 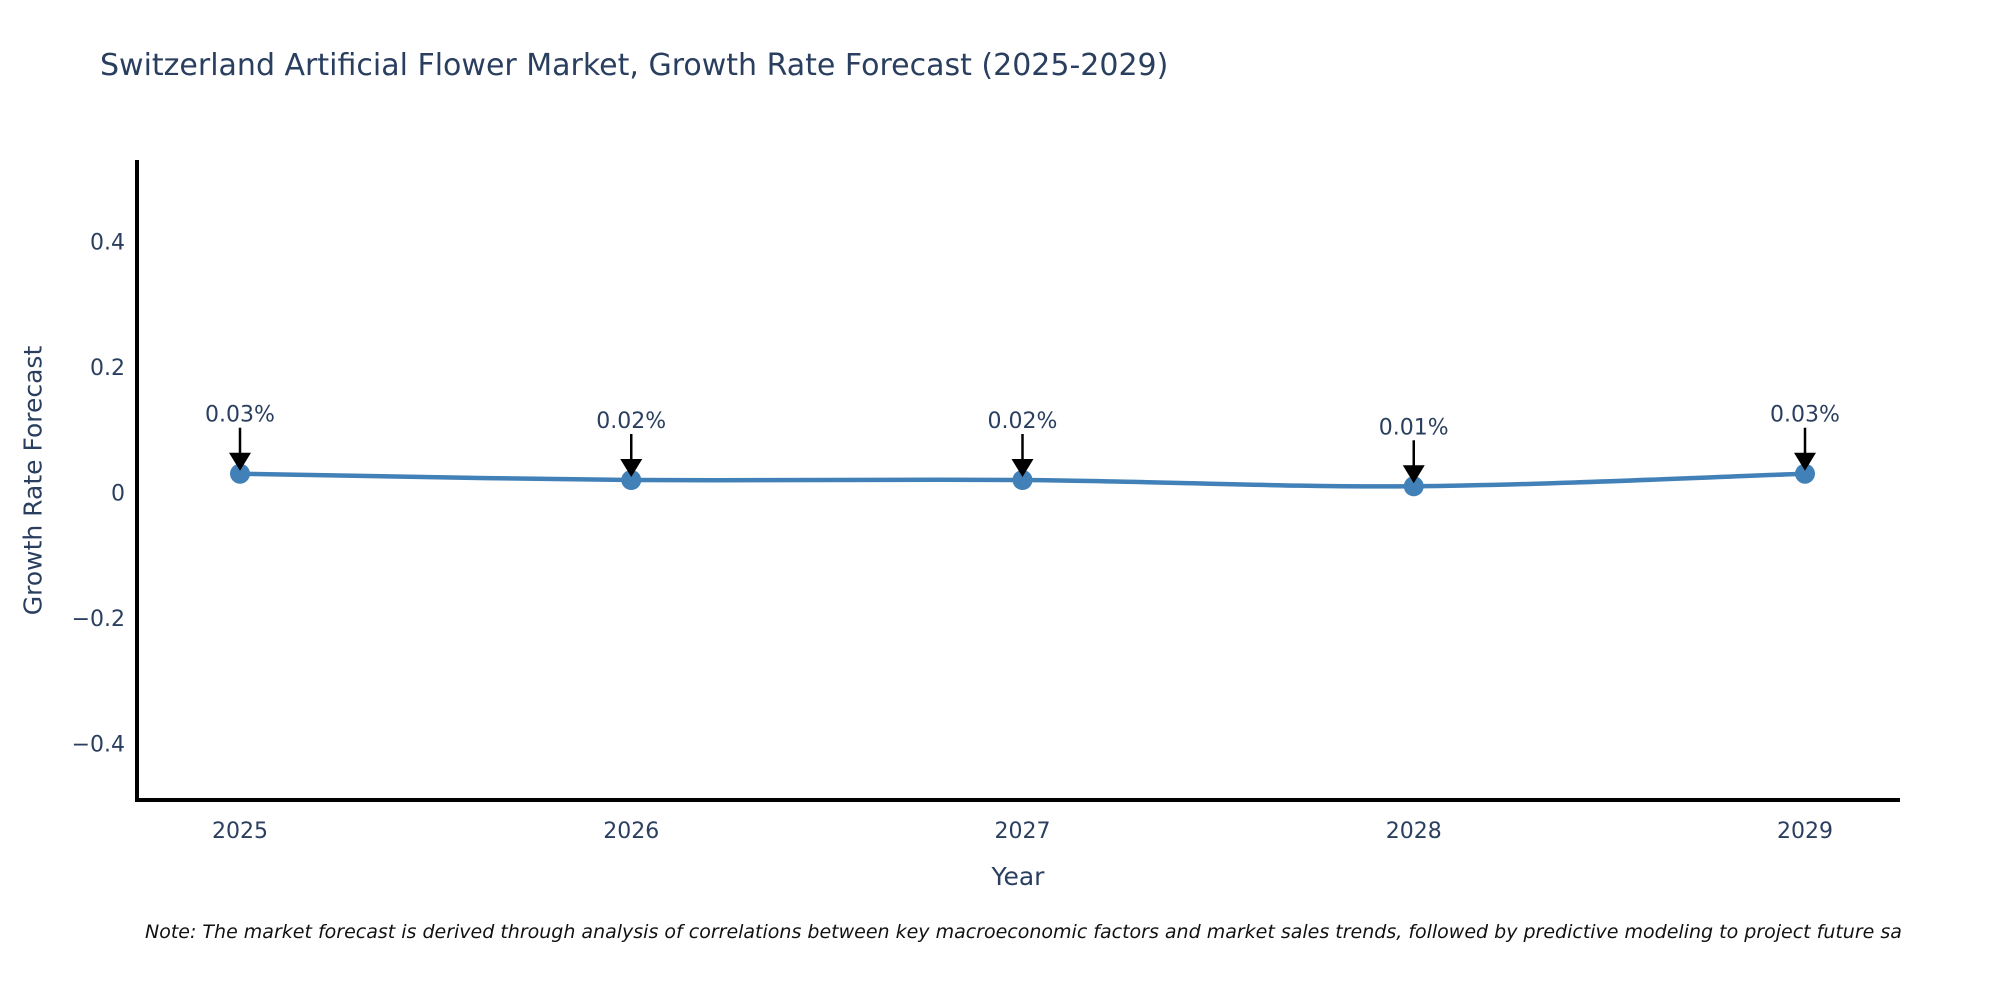 I want to click on x-tick-label: 2028, so click(x=1414, y=831).